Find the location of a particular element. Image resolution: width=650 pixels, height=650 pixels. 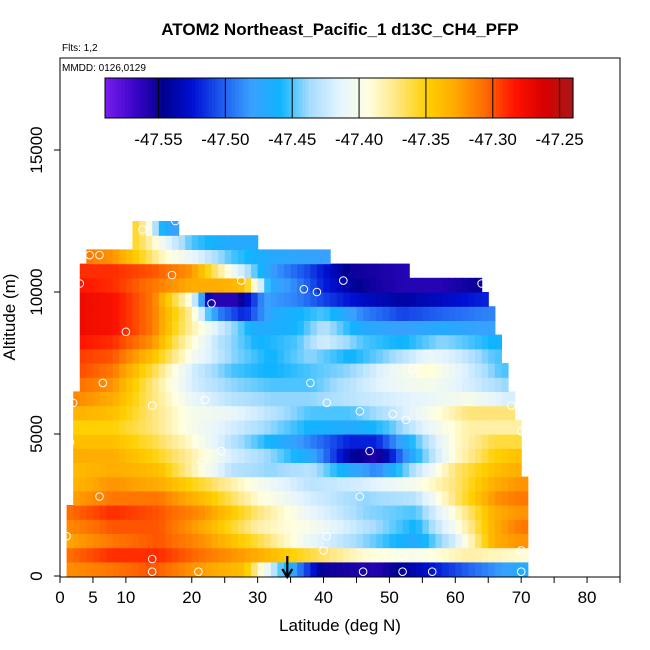

x-tick-label: 5 is located at coordinates (92, 597).